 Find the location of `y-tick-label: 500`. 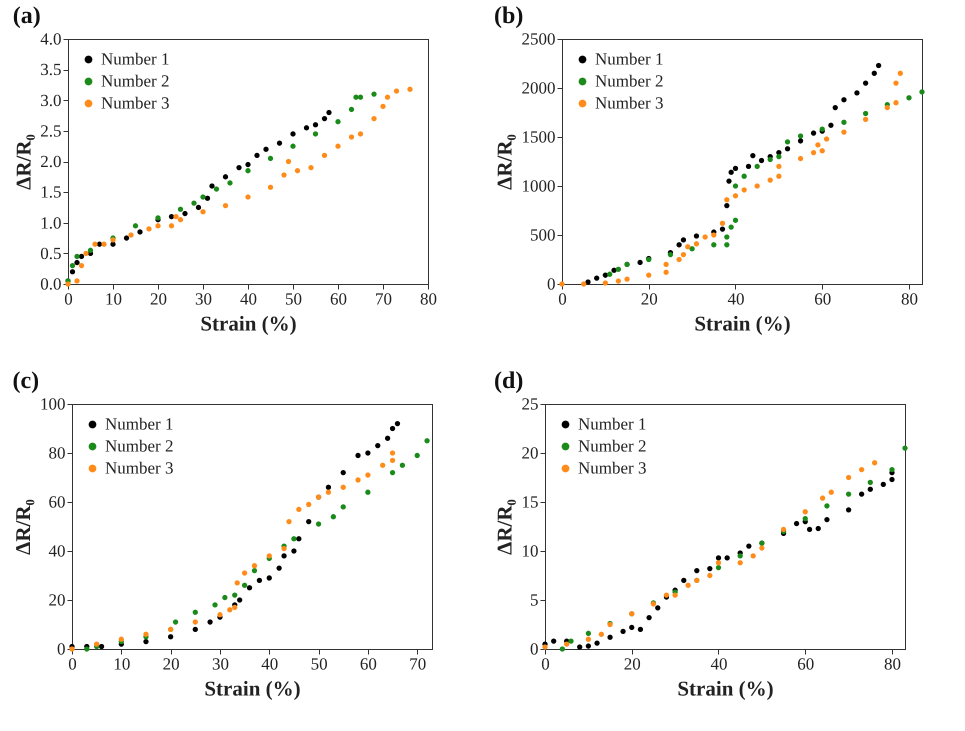

y-tick-label: 500 is located at coordinates (543, 235).